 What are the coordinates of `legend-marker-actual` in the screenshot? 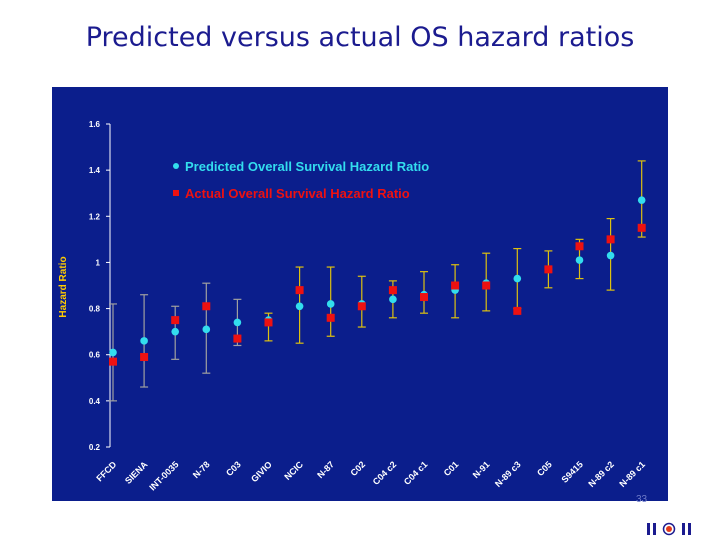 It's located at (176, 193).